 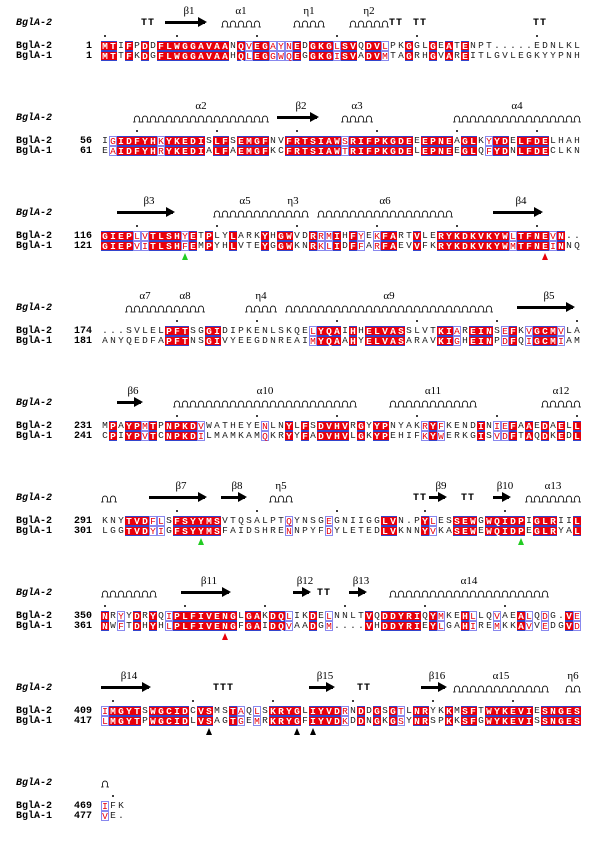 What do you see at coordinates (208, 731) in the screenshot?
I see `black-triangle-marker` at bounding box center [208, 731].